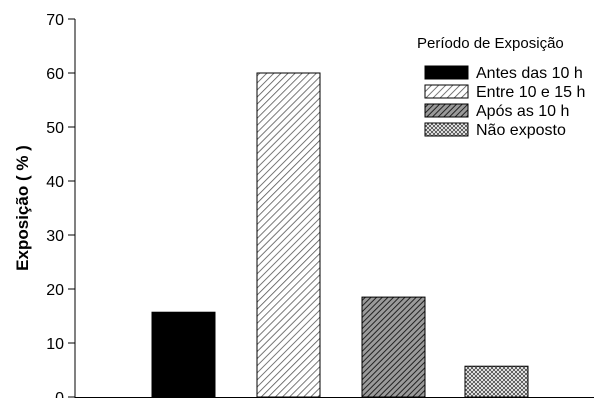 This screenshot has width=598, height=398. What do you see at coordinates (55, 128) in the screenshot?
I see `y-tick-label: 50` at bounding box center [55, 128].